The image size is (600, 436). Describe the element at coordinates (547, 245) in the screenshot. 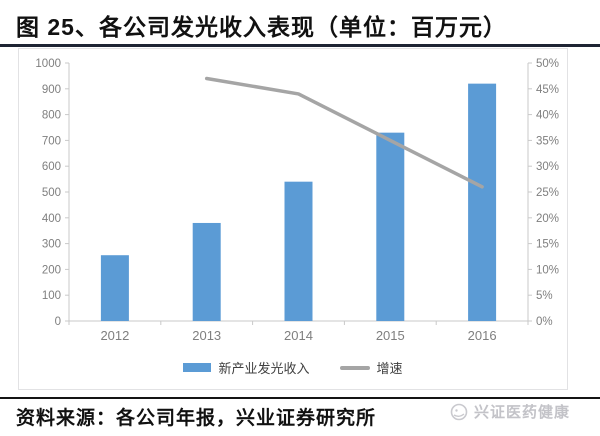

I see `right-axis-label: 15%` at that location.